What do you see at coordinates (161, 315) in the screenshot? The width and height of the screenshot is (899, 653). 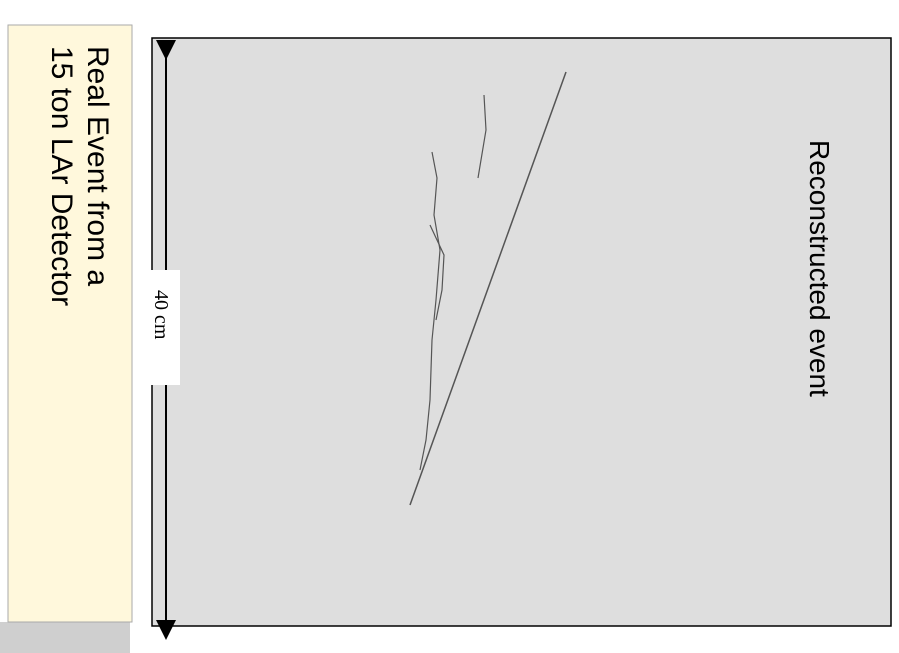 I see `scale-label: 40 cm` at bounding box center [161, 315].